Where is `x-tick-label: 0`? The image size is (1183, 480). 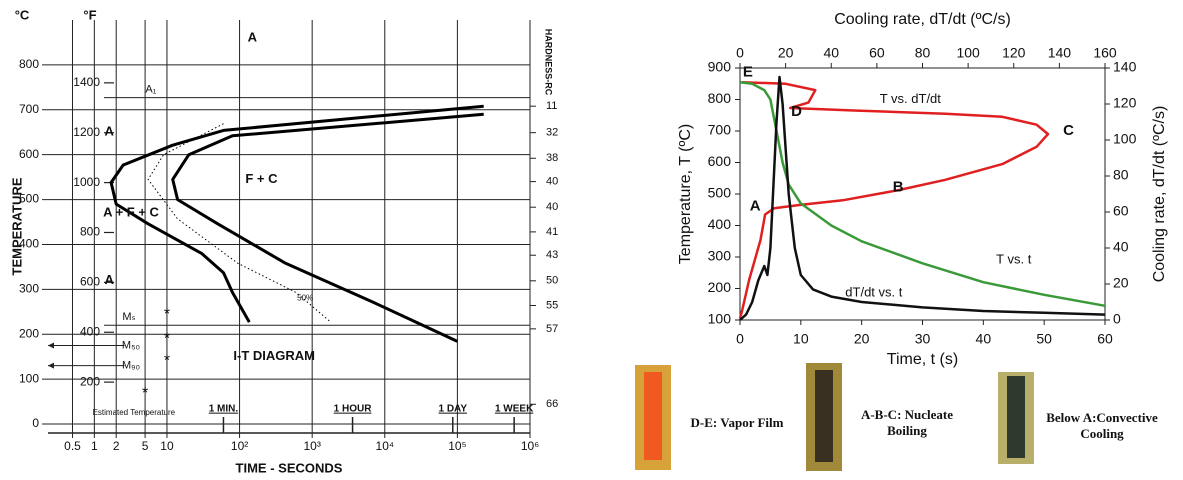 x-tick-label: 0 is located at coordinates (740, 339).